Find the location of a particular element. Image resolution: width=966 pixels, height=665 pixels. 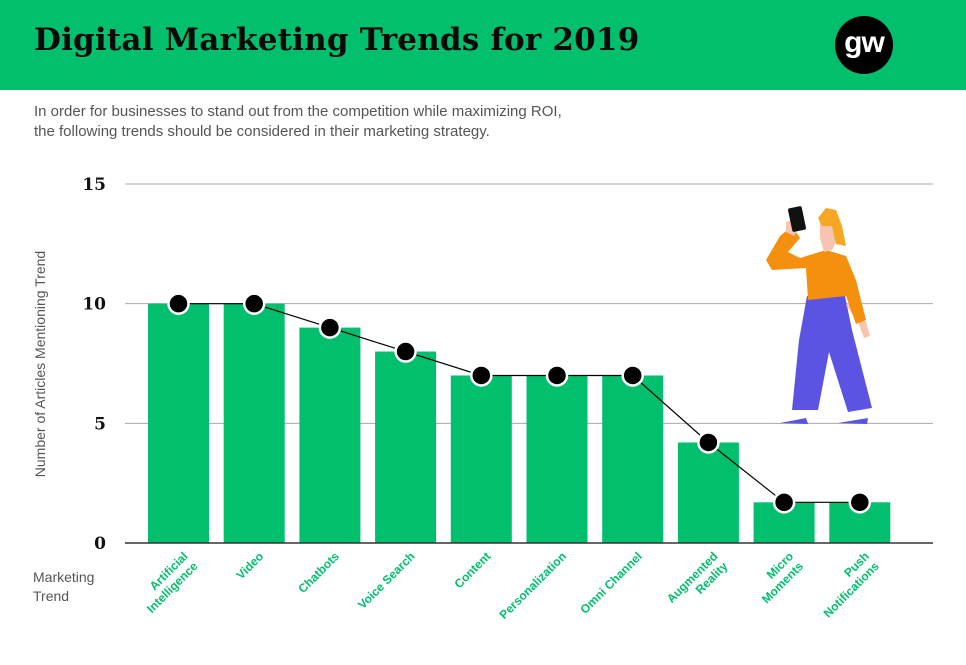

x-tick-label-6-line-0: Omni Channel is located at coordinates (610, 582).